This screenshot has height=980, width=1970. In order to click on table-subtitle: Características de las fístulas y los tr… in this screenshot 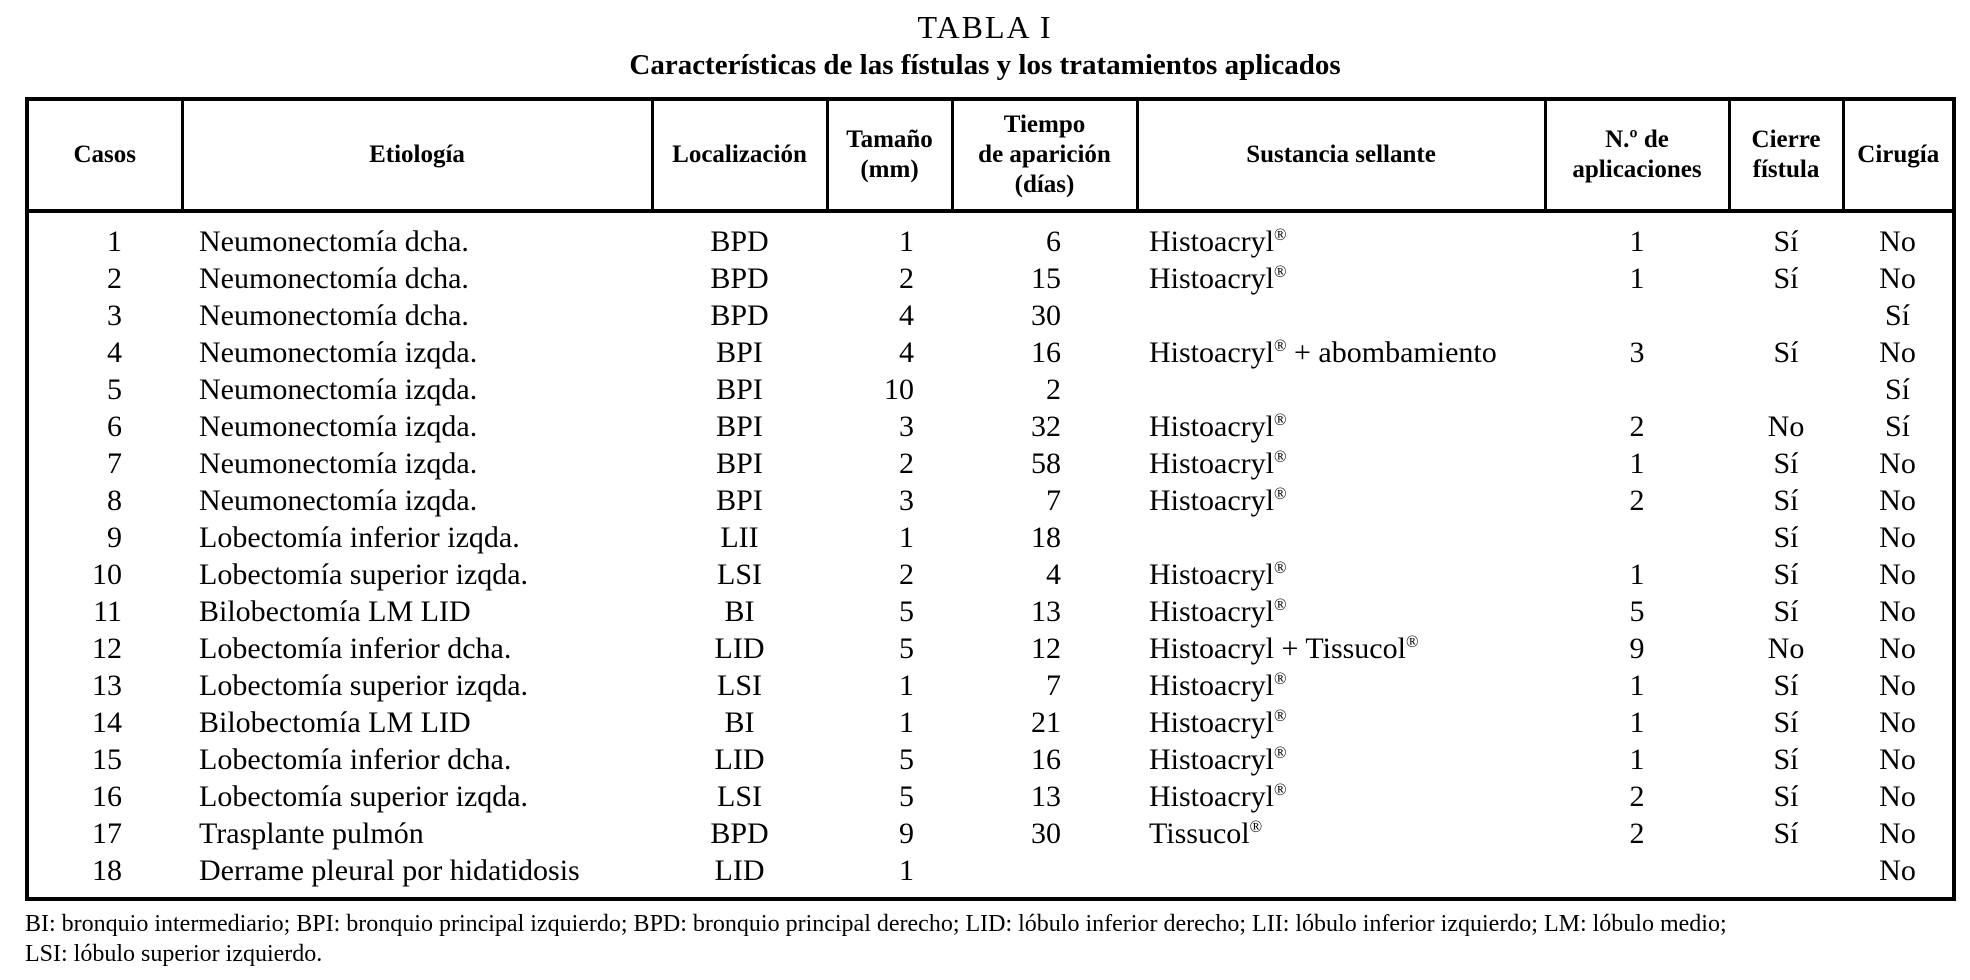, I will do `click(985, 65)`.